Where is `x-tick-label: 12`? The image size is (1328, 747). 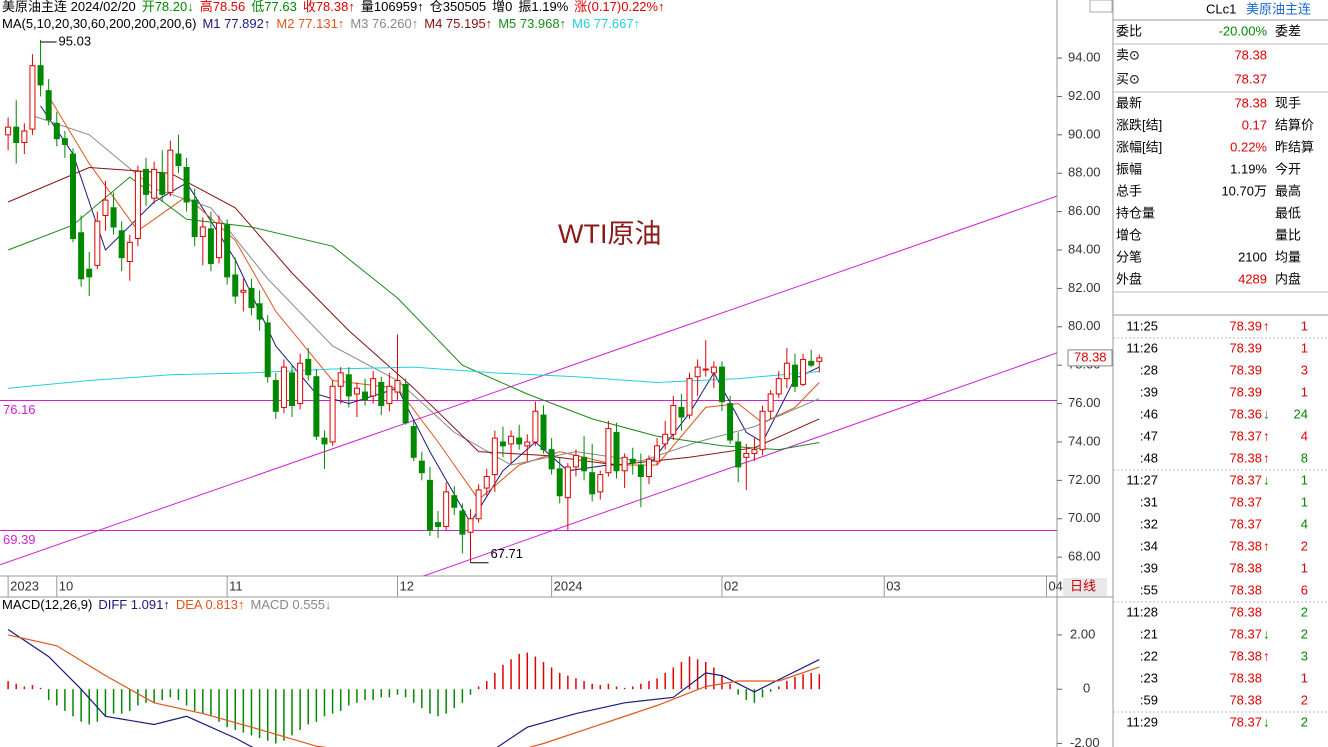 x-tick-label: 12 is located at coordinates (406, 585).